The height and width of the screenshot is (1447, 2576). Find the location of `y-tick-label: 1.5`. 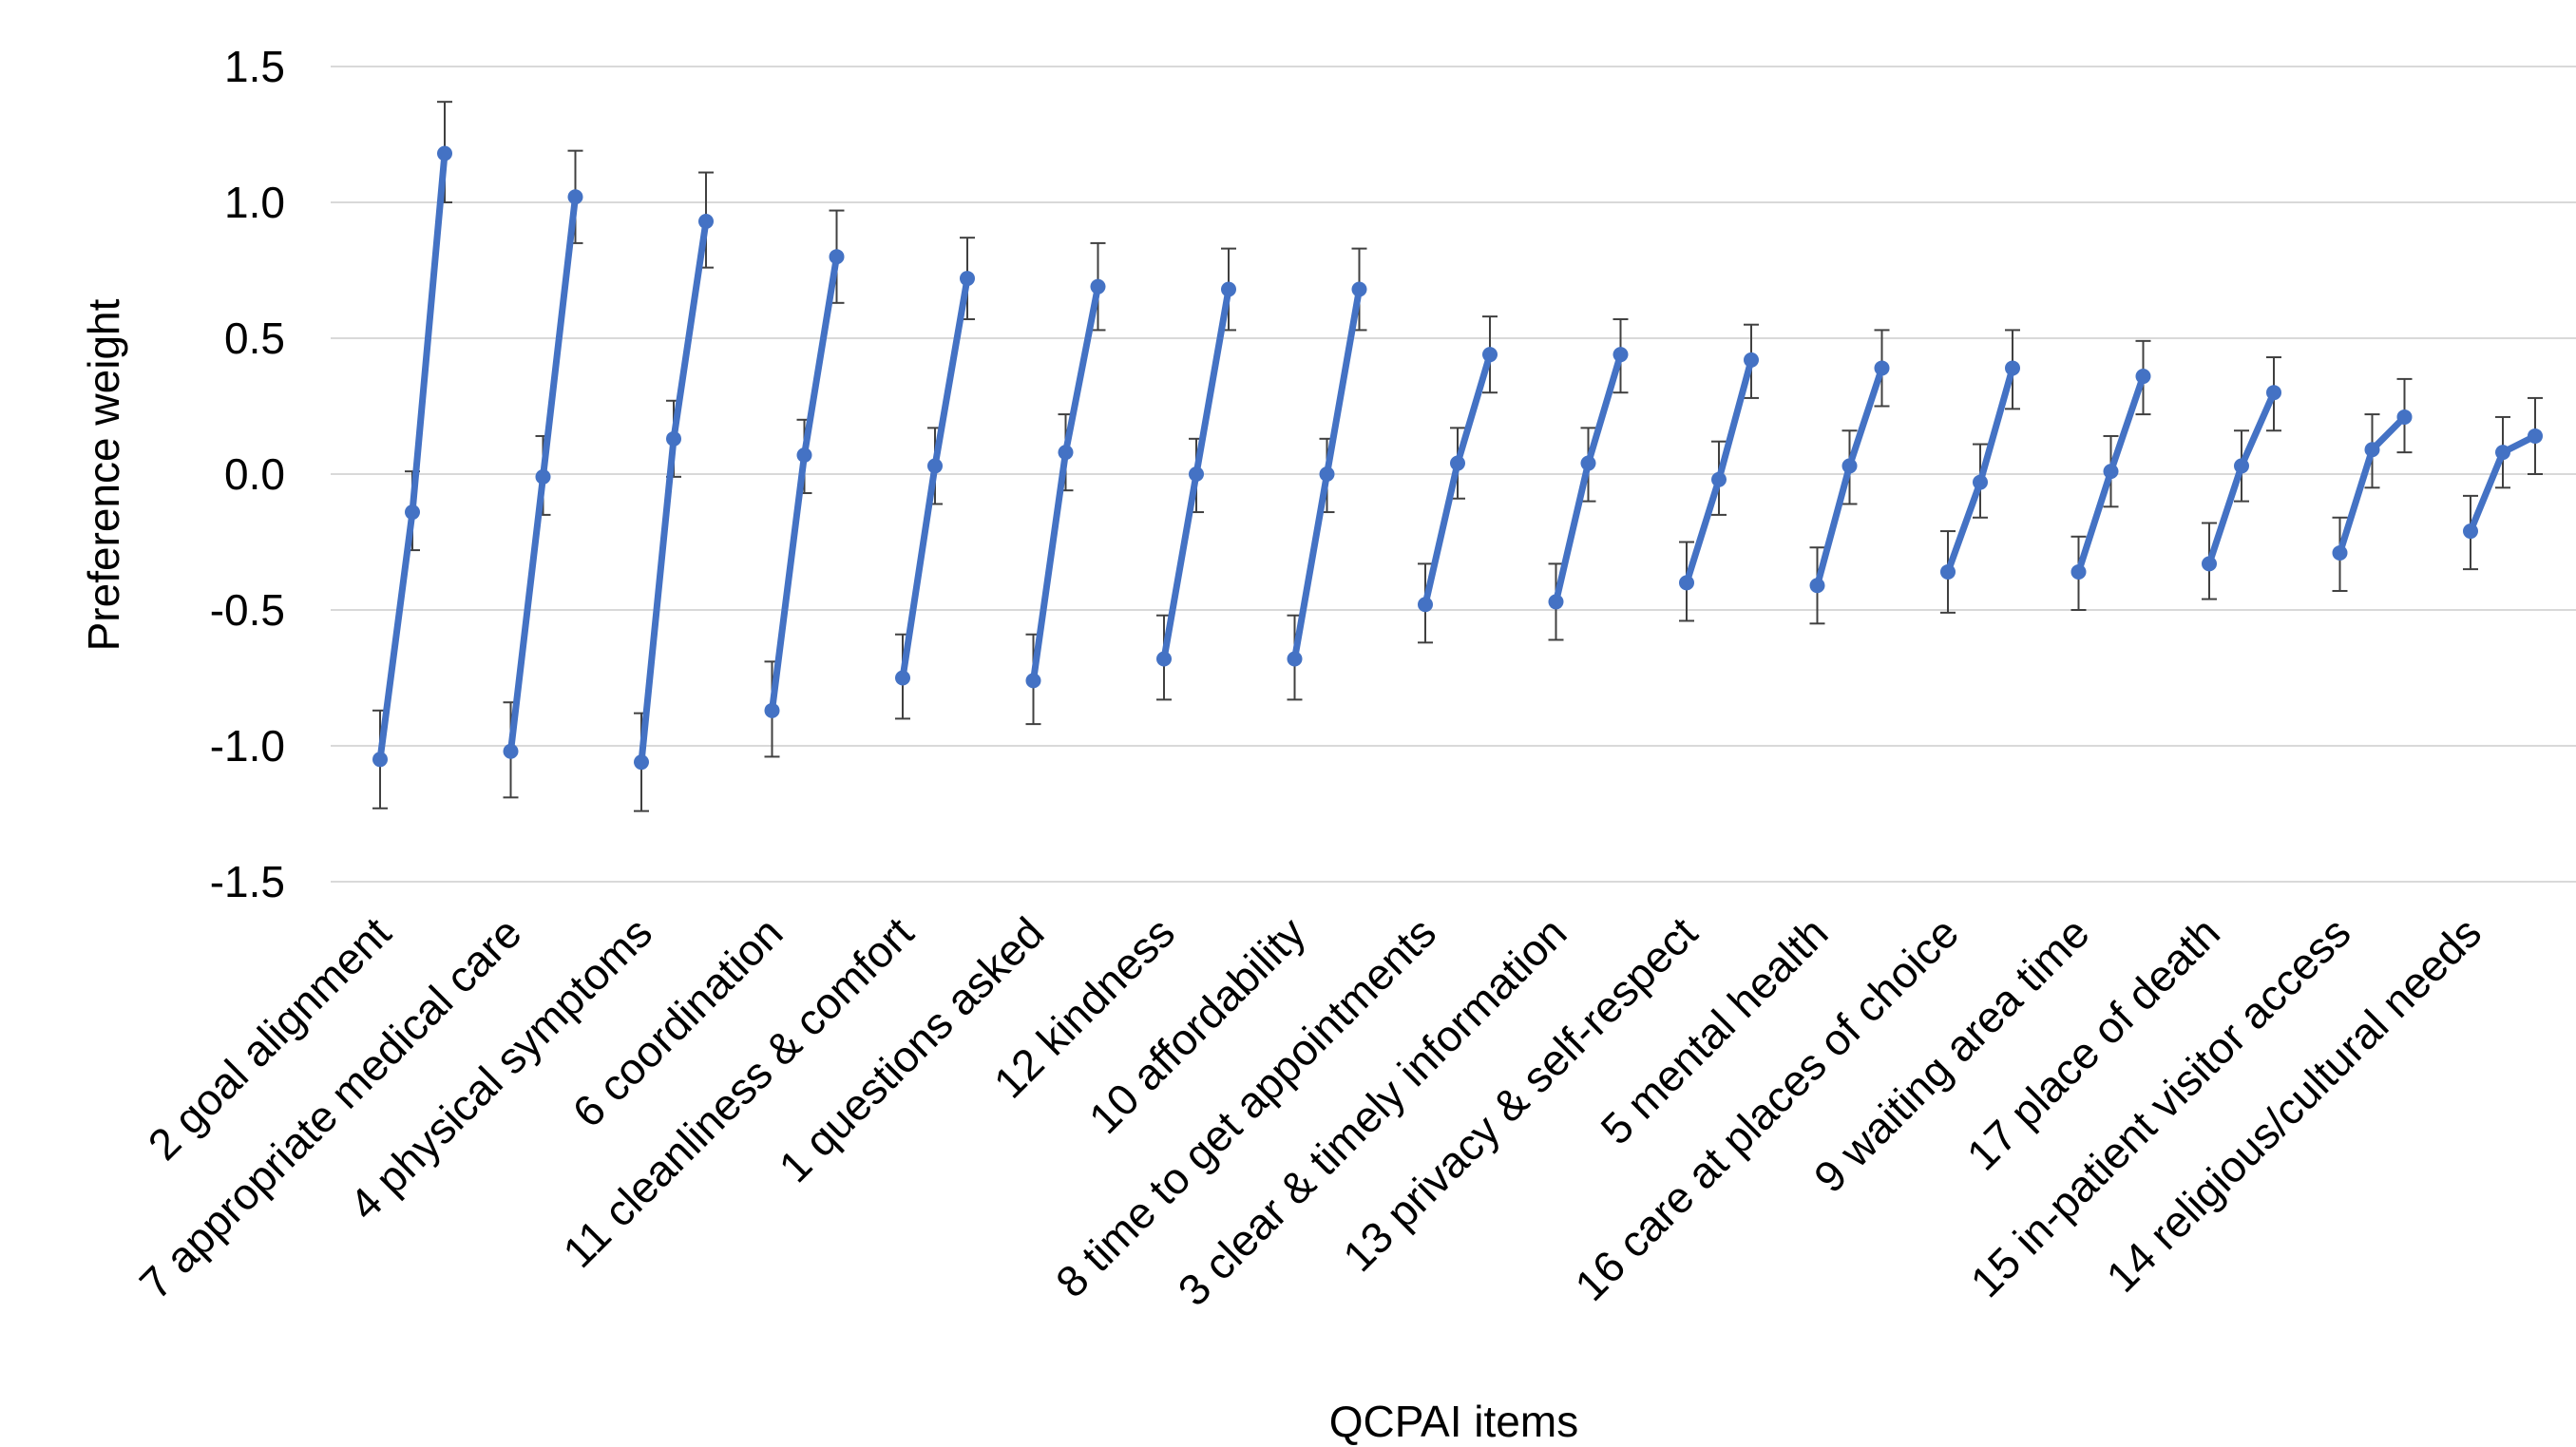

y-tick-label: 1.5 is located at coordinates (254, 66).